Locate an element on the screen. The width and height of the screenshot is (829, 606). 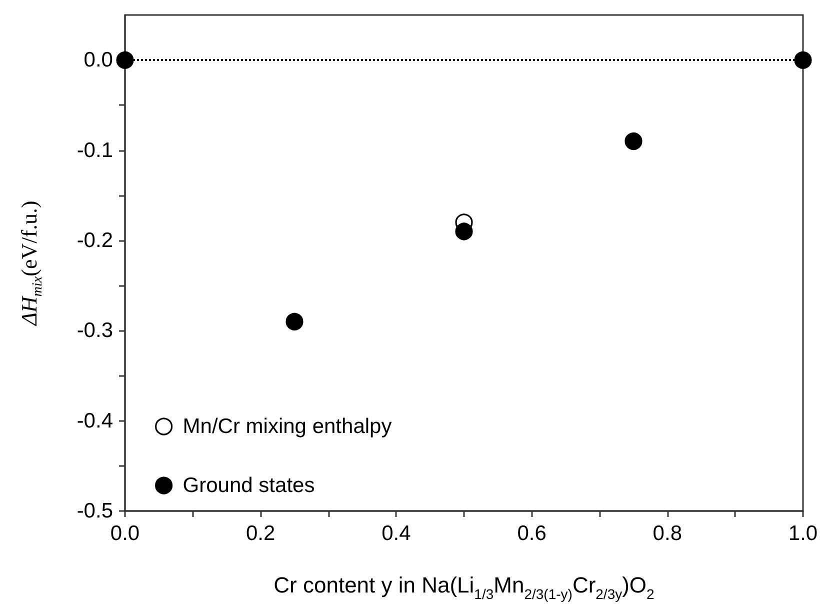
y-tick-label: -0.1 is located at coordinates (94, 150).